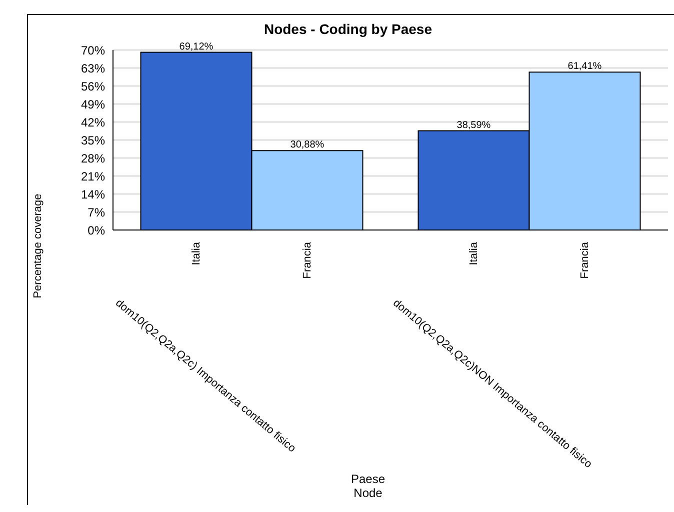 The height and width of the screenshot is (512, 674). I want to click on text: Node, so click(368, 493).